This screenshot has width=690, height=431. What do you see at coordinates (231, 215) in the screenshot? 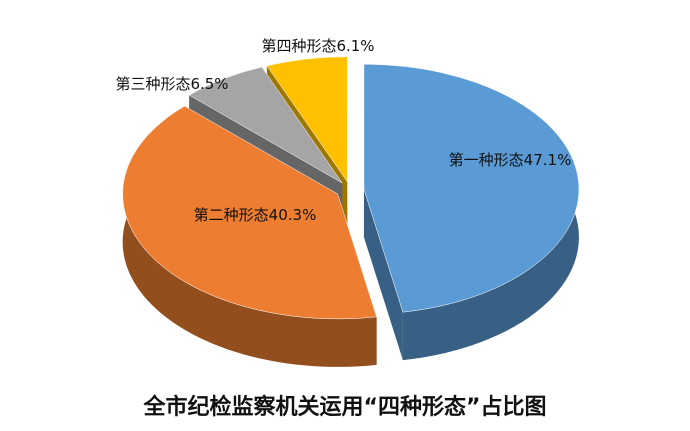
I see `category-name: 第二种形态` at bounding box center [231, 215].